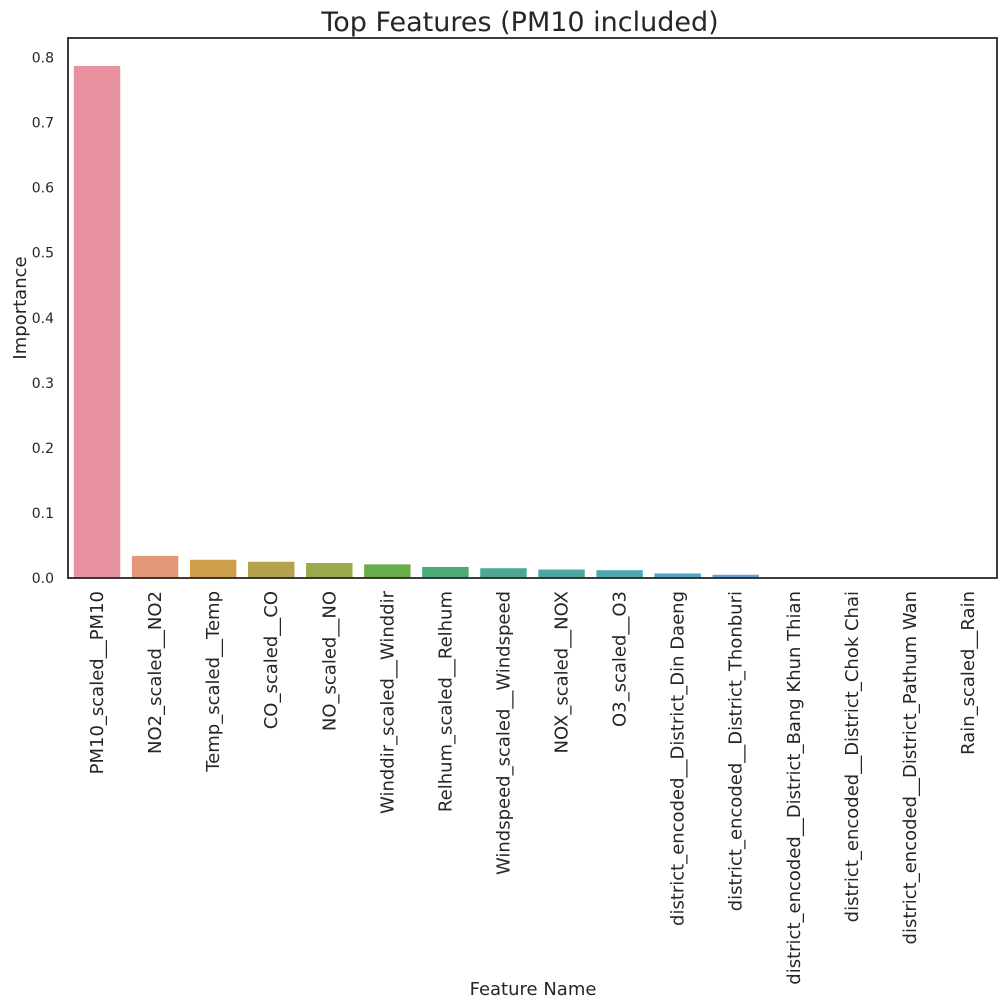 This screenshot has height=1008, width=1008. Describe the element at coordinates (736, 751) in the screenshot. I see `x-tick-label: district_encoded__District_Thonburi` at that location.